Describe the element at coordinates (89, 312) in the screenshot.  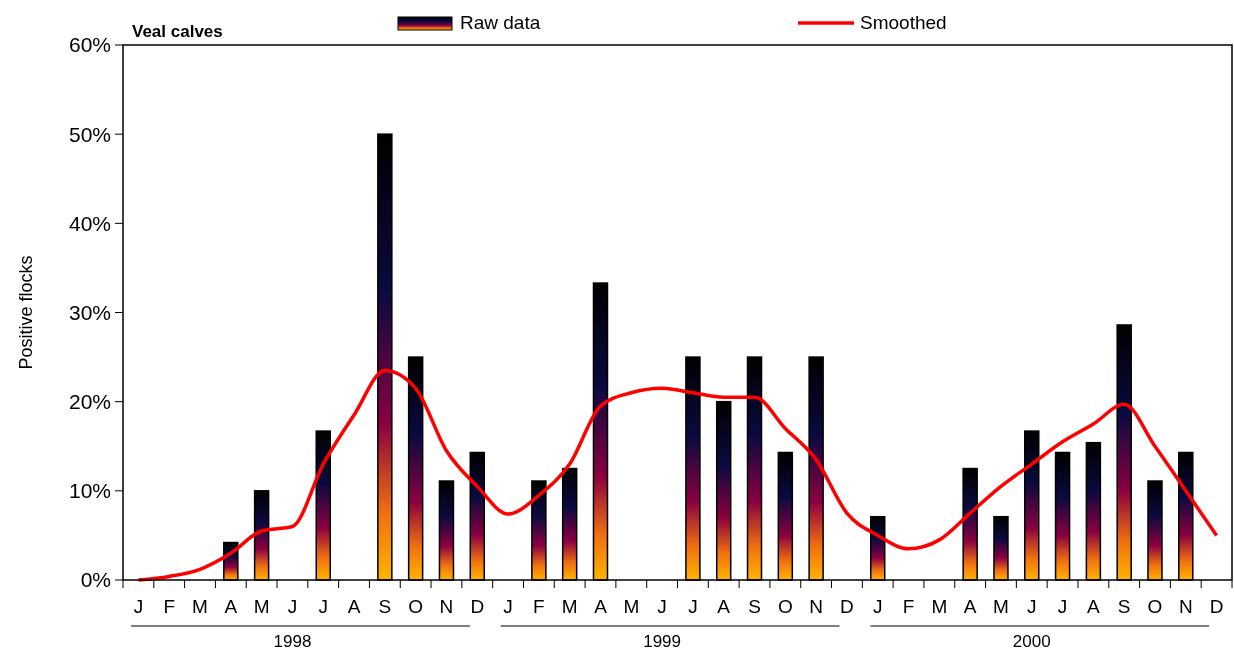
I see `y-tick-label: 30%` at that location.